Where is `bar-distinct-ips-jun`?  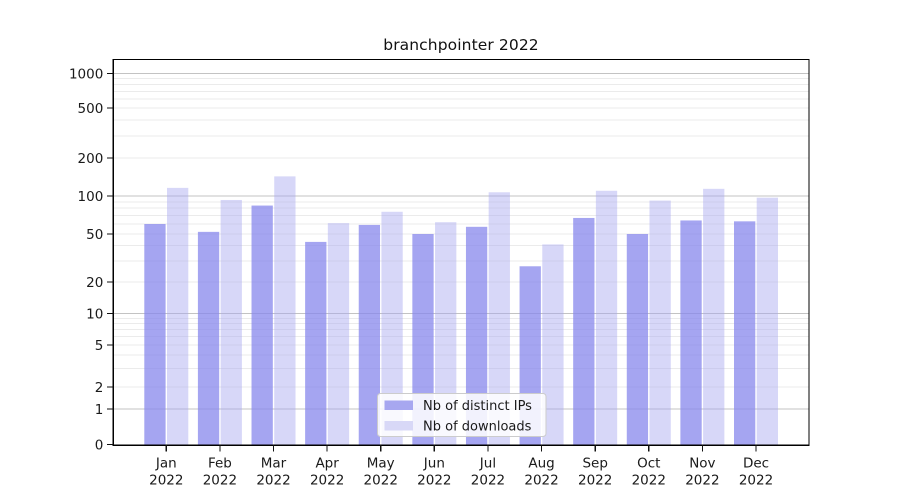
bar-distinct-ips-jun is located at coordinates (423, 339).